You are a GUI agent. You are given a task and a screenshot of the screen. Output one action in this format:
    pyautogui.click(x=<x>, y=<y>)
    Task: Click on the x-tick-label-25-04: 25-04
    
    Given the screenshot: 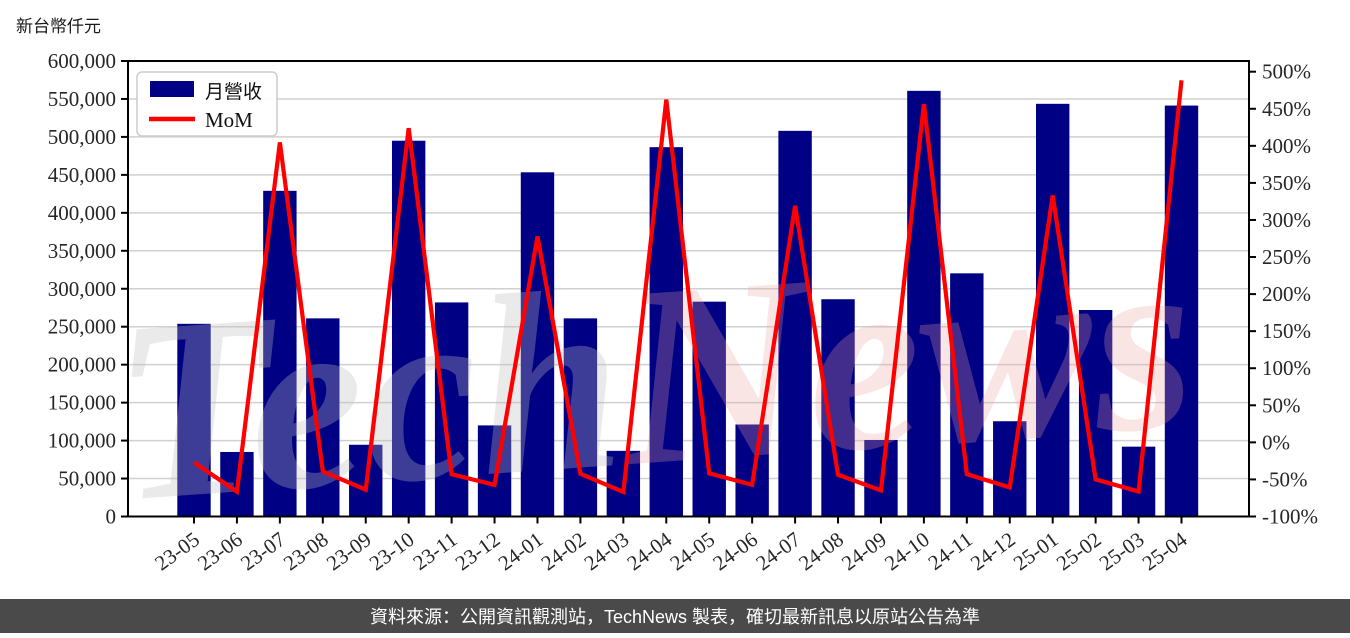 What is the action you would take?
    pyautogui.click(x=1165, y=551)
    